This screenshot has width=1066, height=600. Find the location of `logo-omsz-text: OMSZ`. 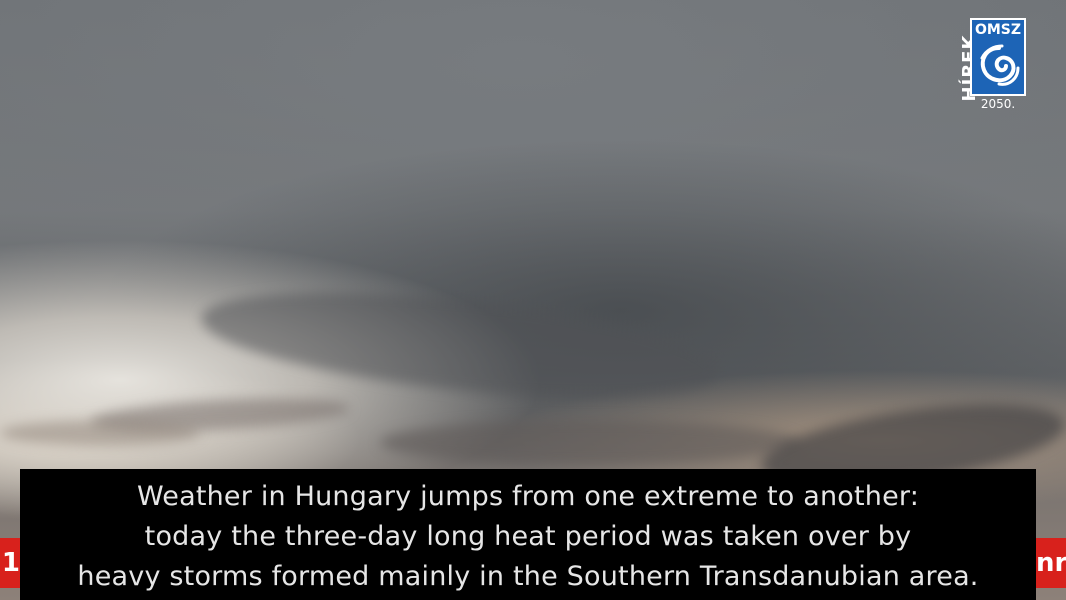

logo-omsz-text: OMSZ is located at coordinates (998, 30).